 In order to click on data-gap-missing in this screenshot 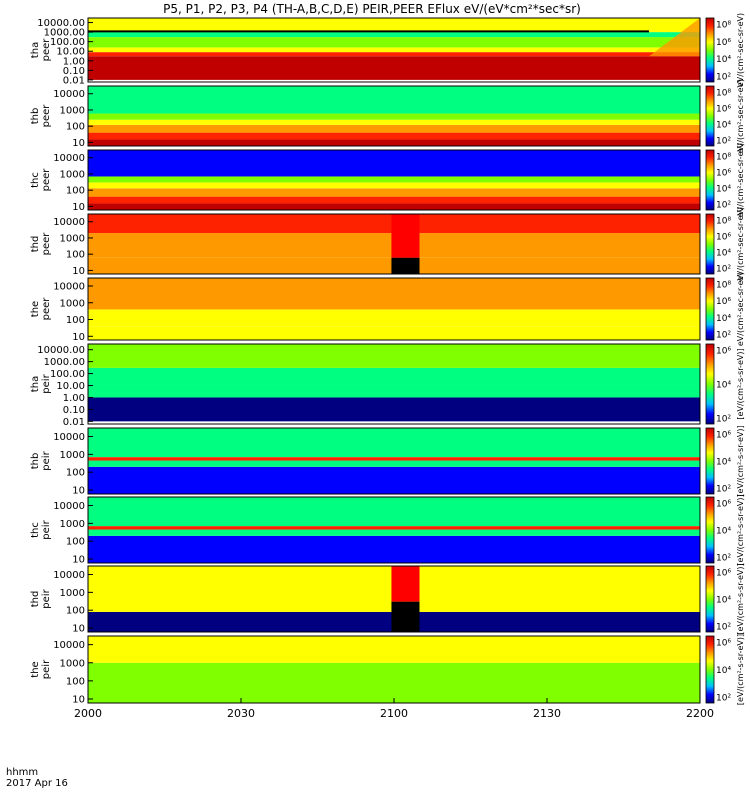, I will do `click(405, 616)`.